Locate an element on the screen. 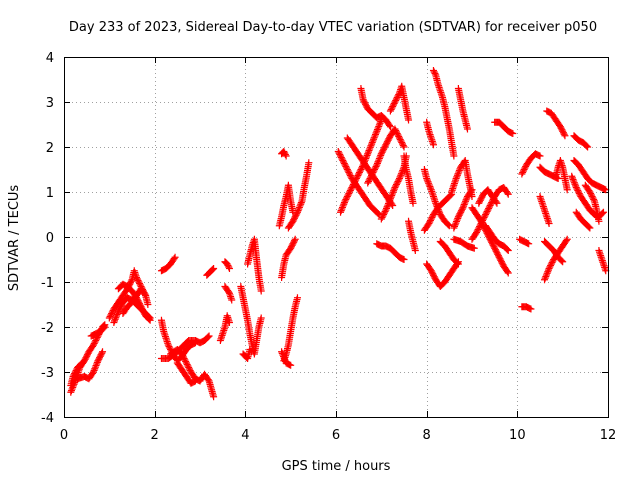  y-tick-label: 1 is located at coordinates (50, 193).